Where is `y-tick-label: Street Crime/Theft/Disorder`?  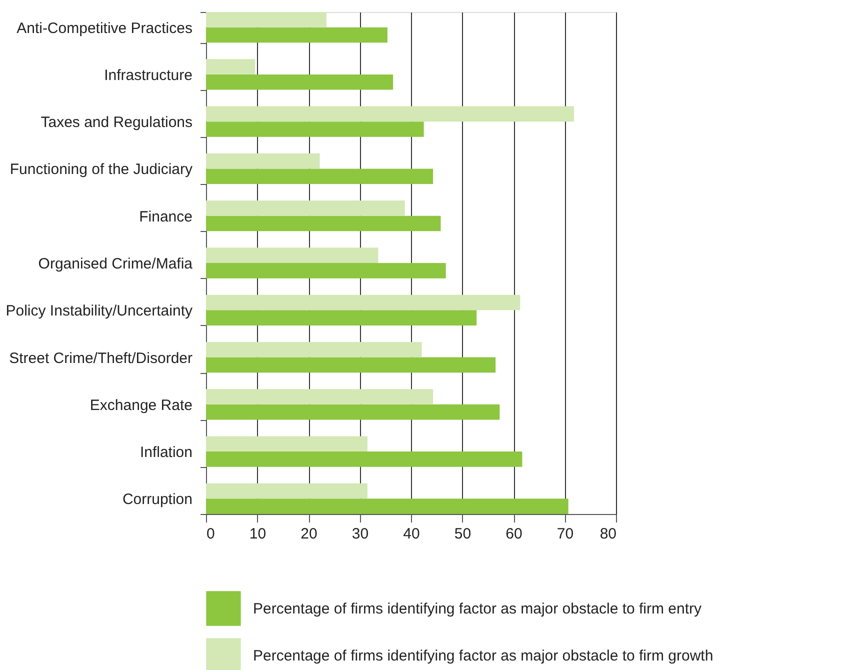
y-tick-label: Street Crime/Theft/Disorder is located at coordinates (100, 358).